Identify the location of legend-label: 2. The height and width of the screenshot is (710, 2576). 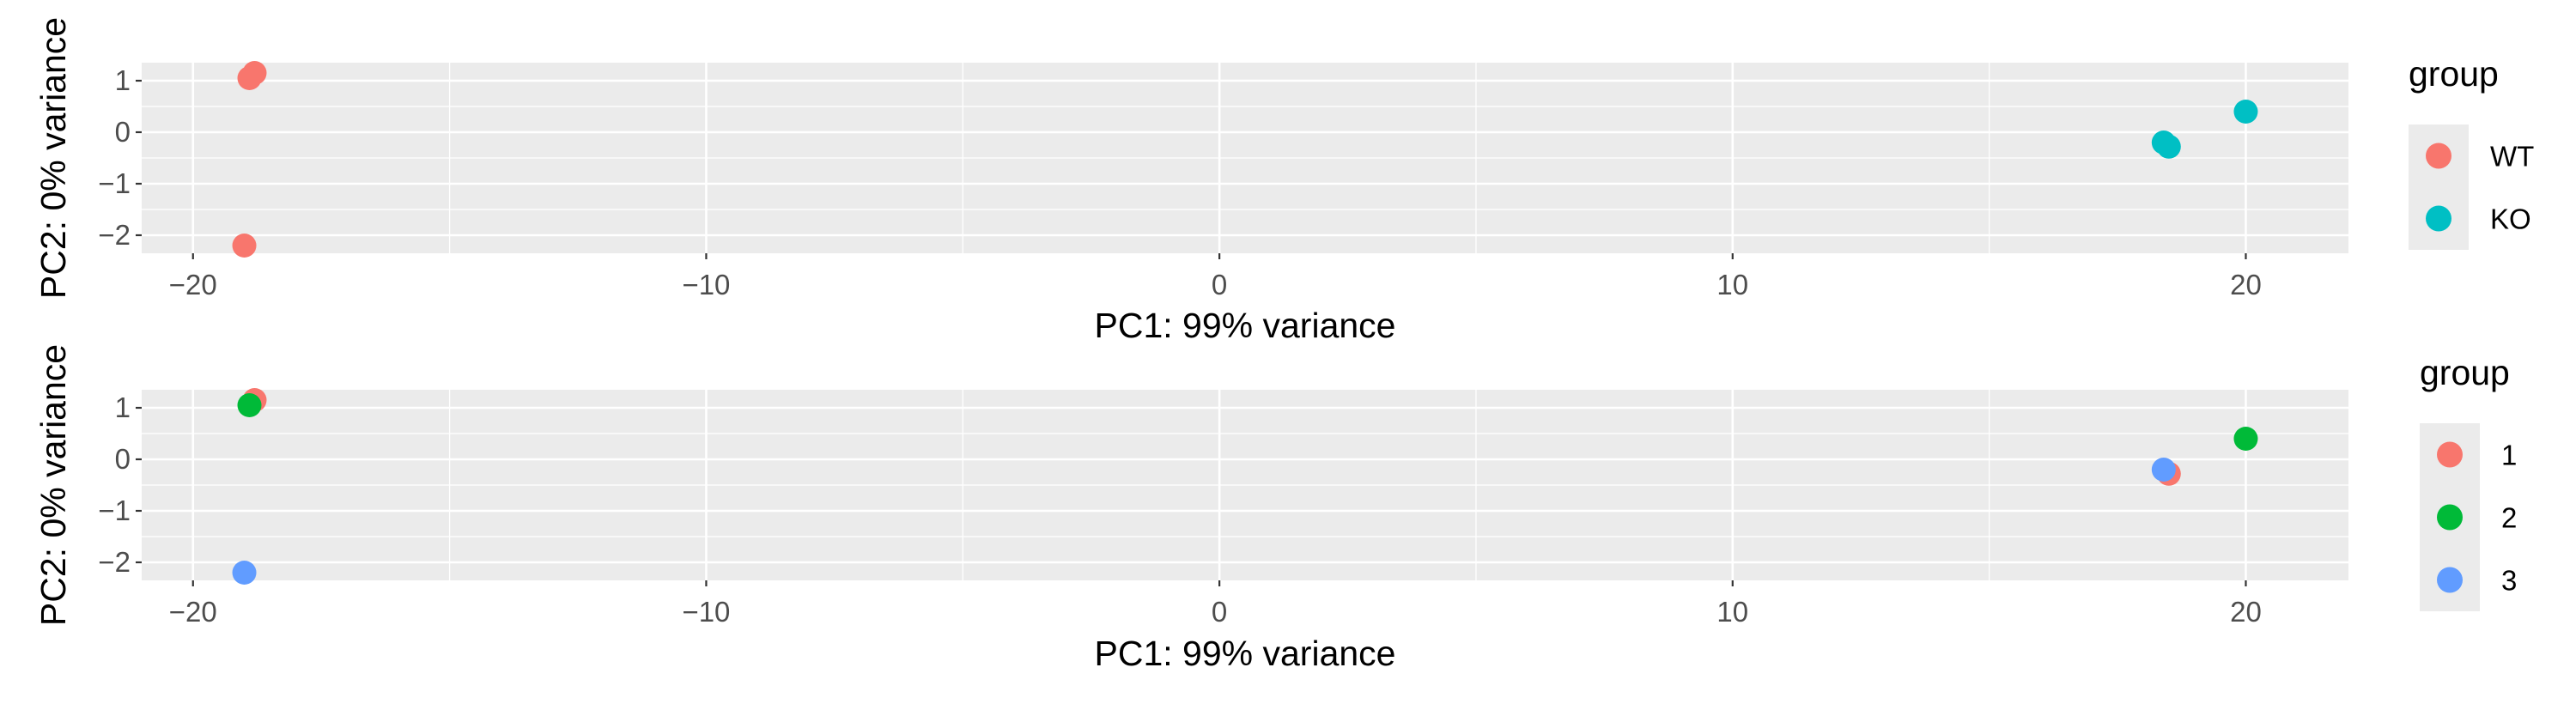
(2509, 518).